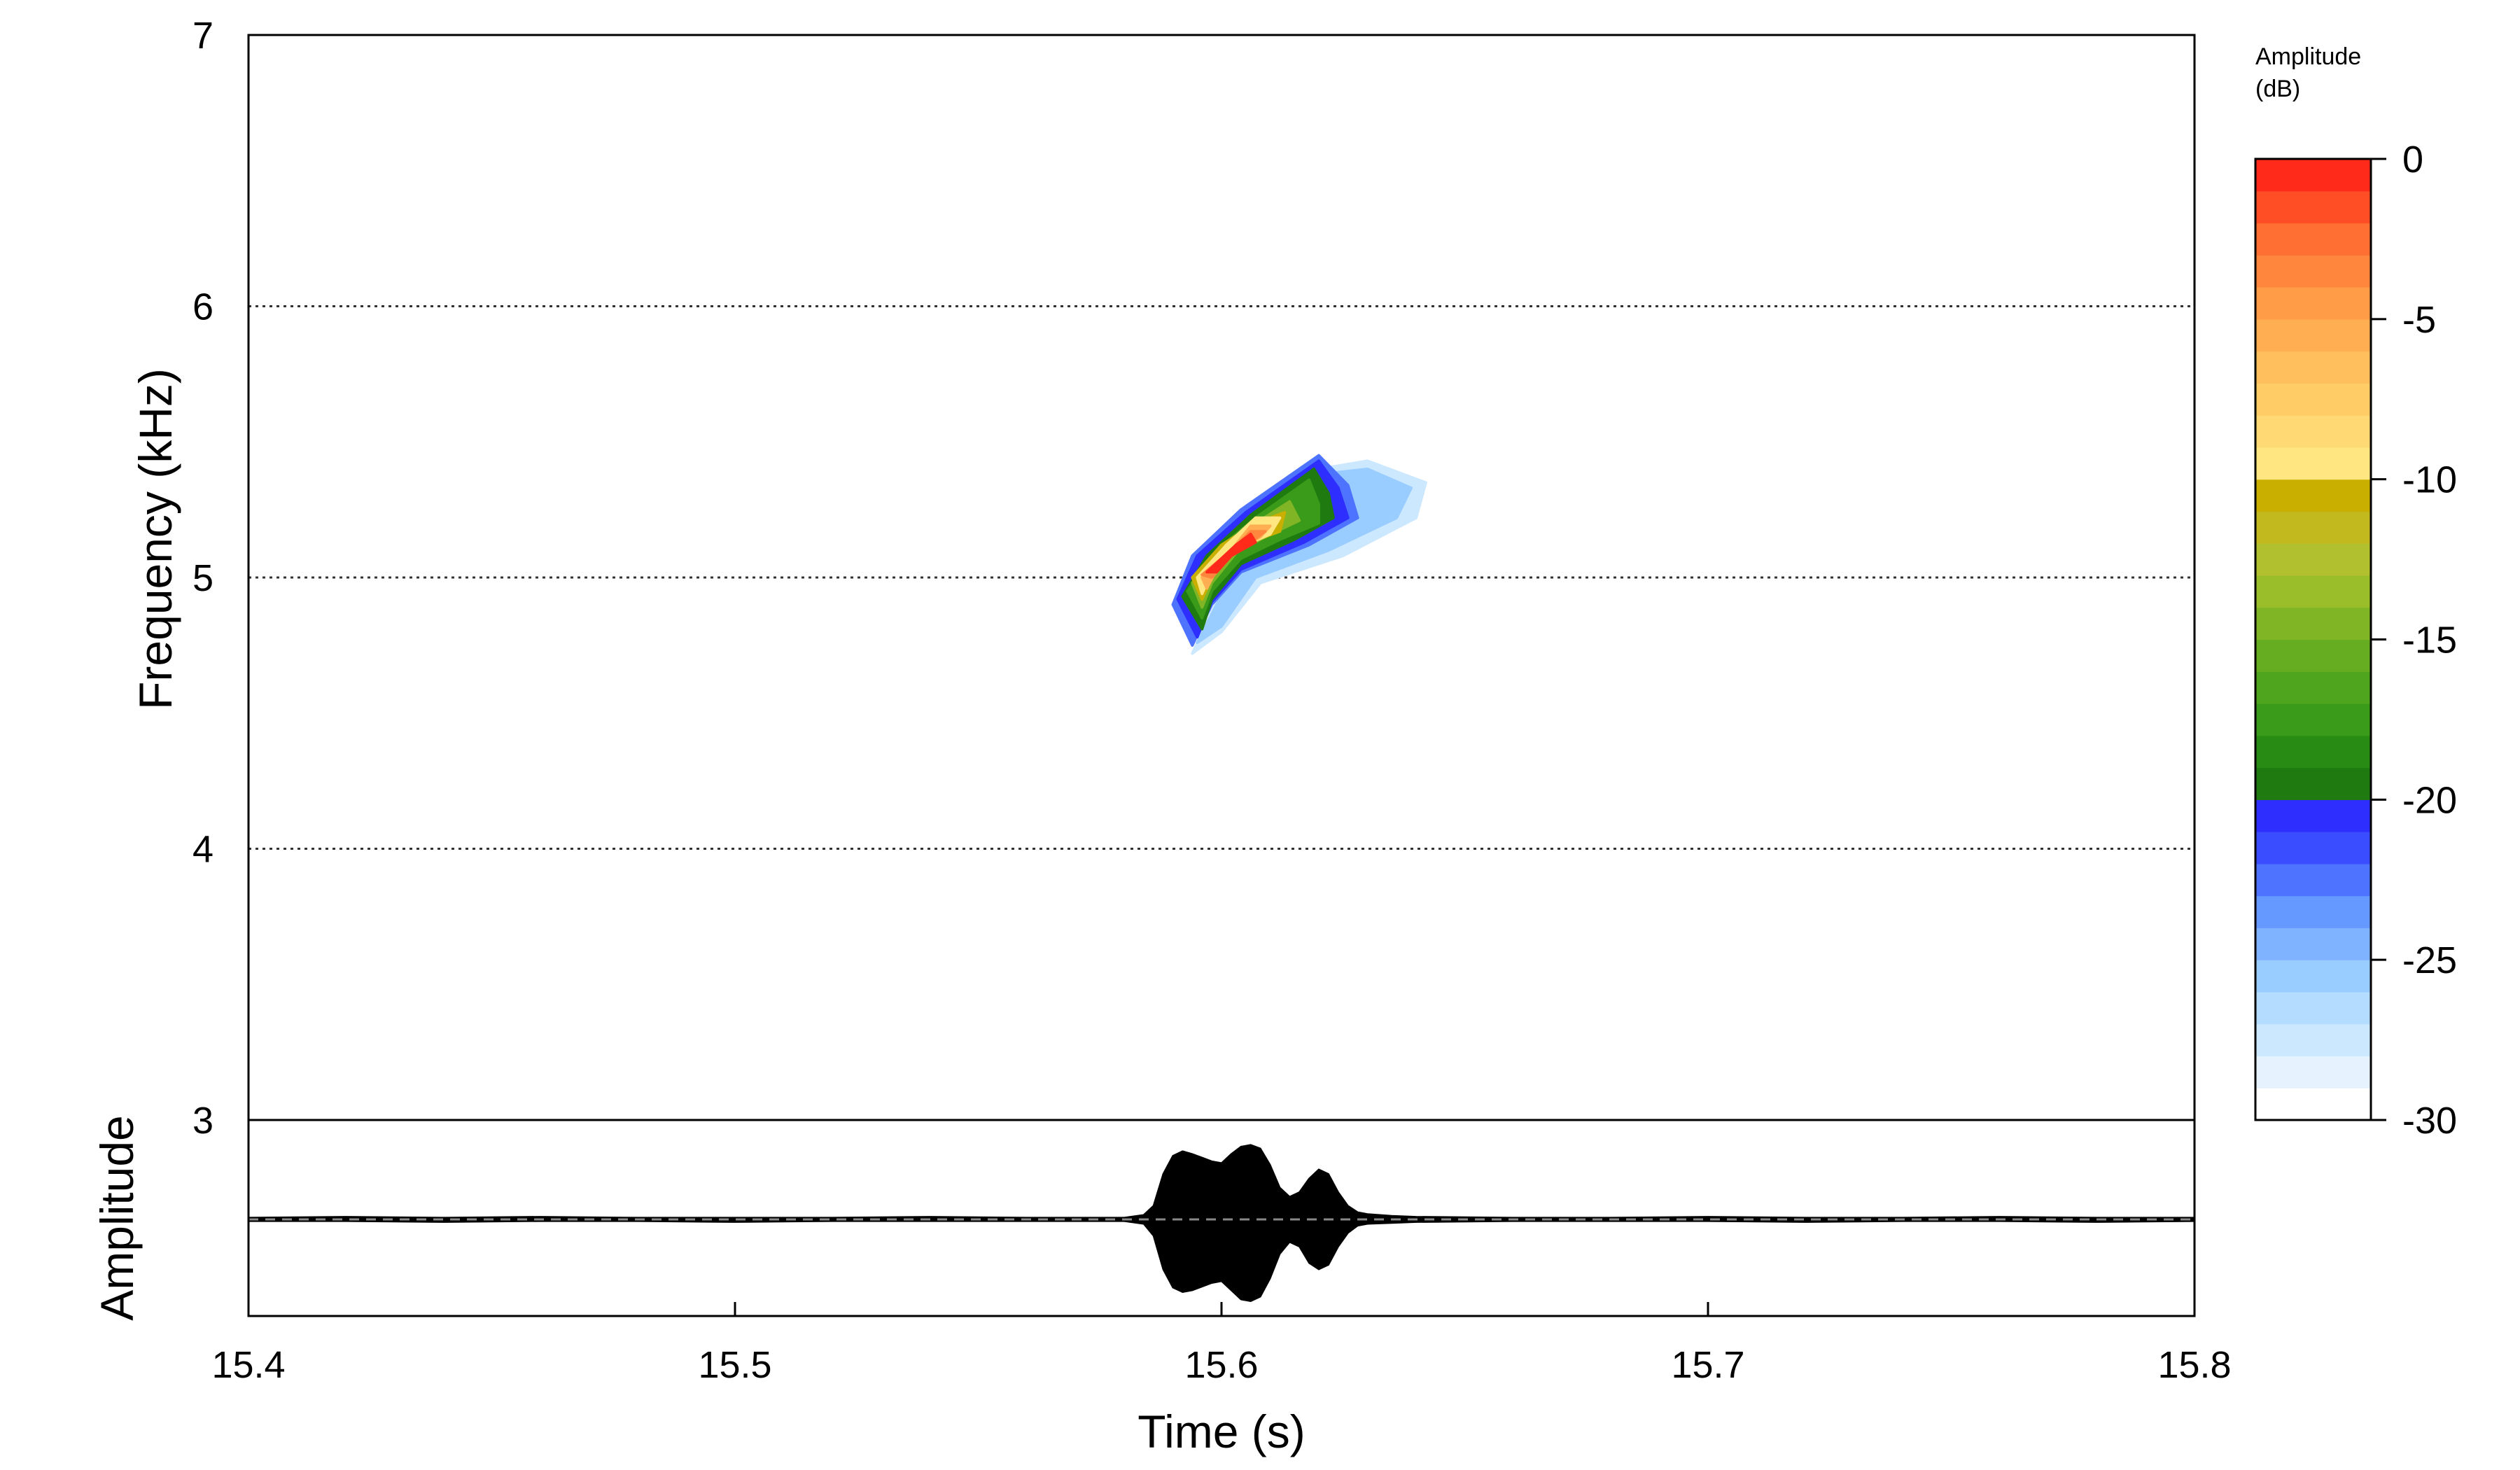 The image size is (2520, 1470). Describe the element at coordinates (203, 307) in the screenshot. I see `y-tick-label-6: 6` at that location.